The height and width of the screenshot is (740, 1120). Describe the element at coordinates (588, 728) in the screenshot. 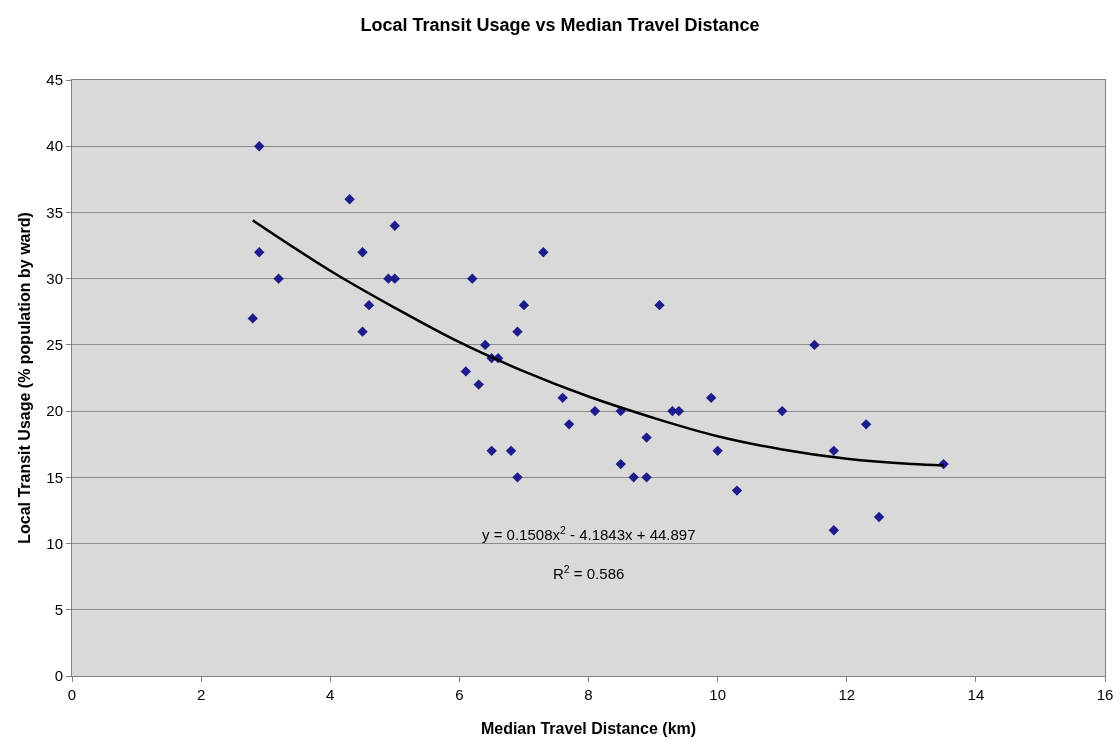

I see `x-axis-title: Median Travel Distance (km)` at that location.